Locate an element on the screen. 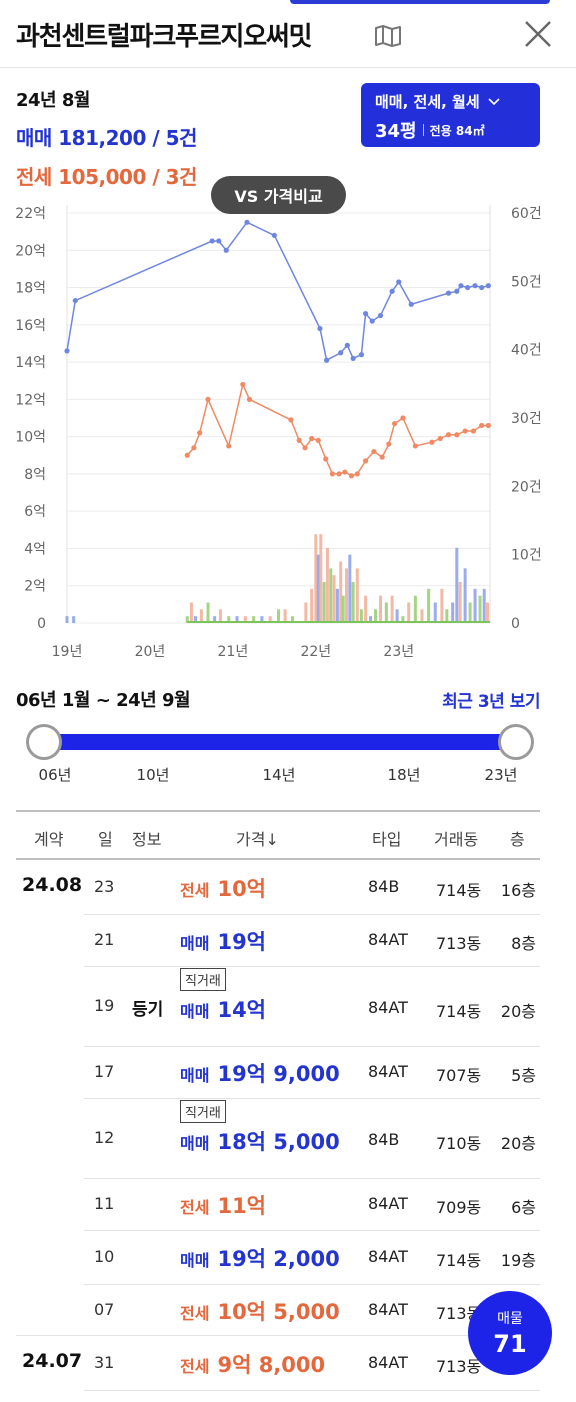 Image resolution: width=576 pixels, height=1402 pixels. deal-amount: 14억 is located at coordinates (241, 1010).